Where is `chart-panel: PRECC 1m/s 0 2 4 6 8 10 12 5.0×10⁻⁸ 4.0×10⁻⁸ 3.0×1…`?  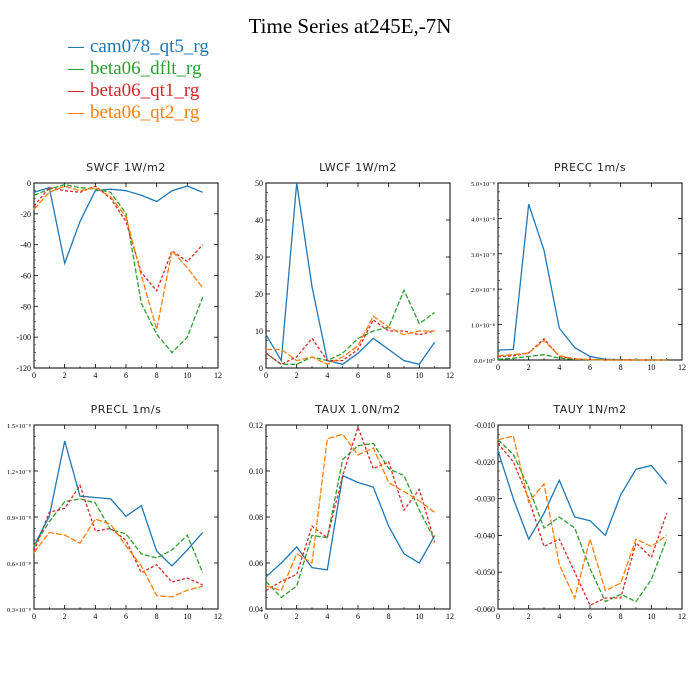
chart-panel: PRECC 1m/s 0 2 4 6 8 10 12 5.0×10⁻⁸ 4.0×10⁻⁸ 3.0×1… is located at coordinates (578, 266).